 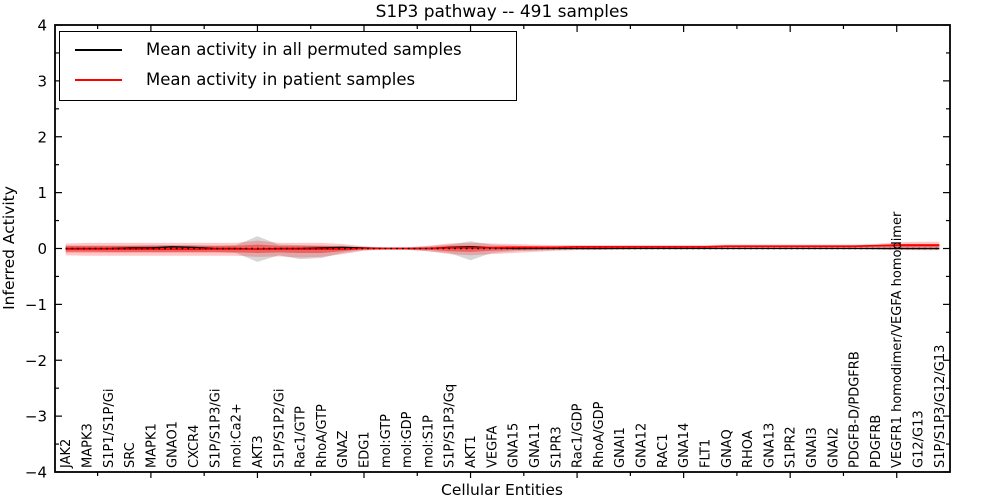 I want to click on band-patient-range-outer, so click(x=502, y=249).